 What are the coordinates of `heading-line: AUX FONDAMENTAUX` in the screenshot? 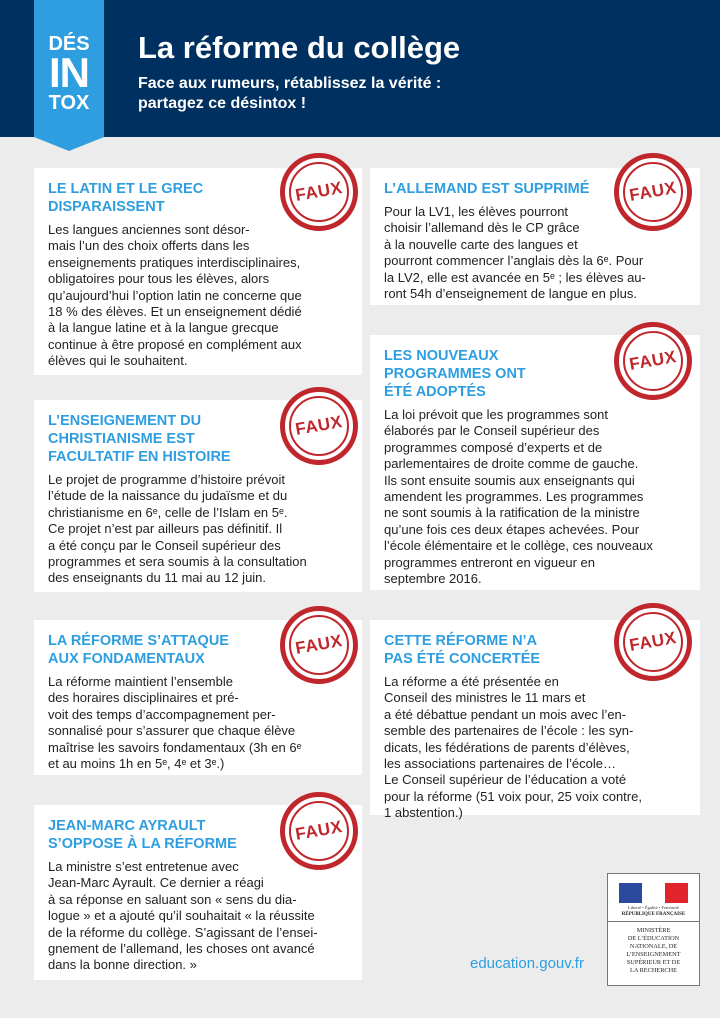 It's located at (126, 659).